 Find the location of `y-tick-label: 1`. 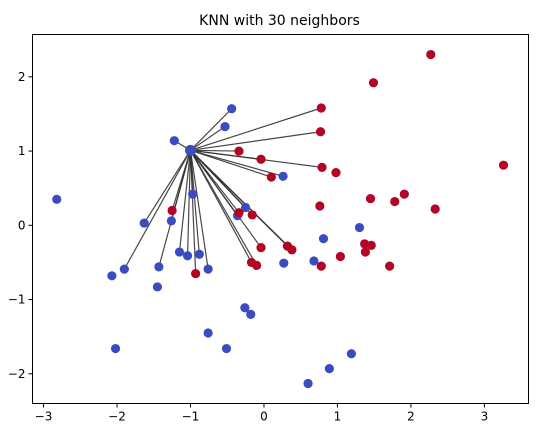

y-tick-label: 1 is located at coordinates (22, 151).